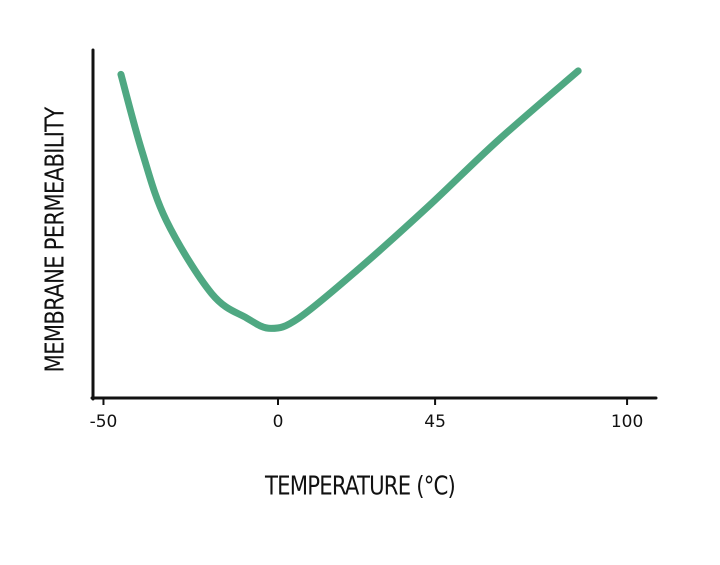 The image size is (720, 565). Describe the element at coordinates (359, 487) in the screenshot. I see `x-axis-title: TEMPERATURE (°C)` at that location.